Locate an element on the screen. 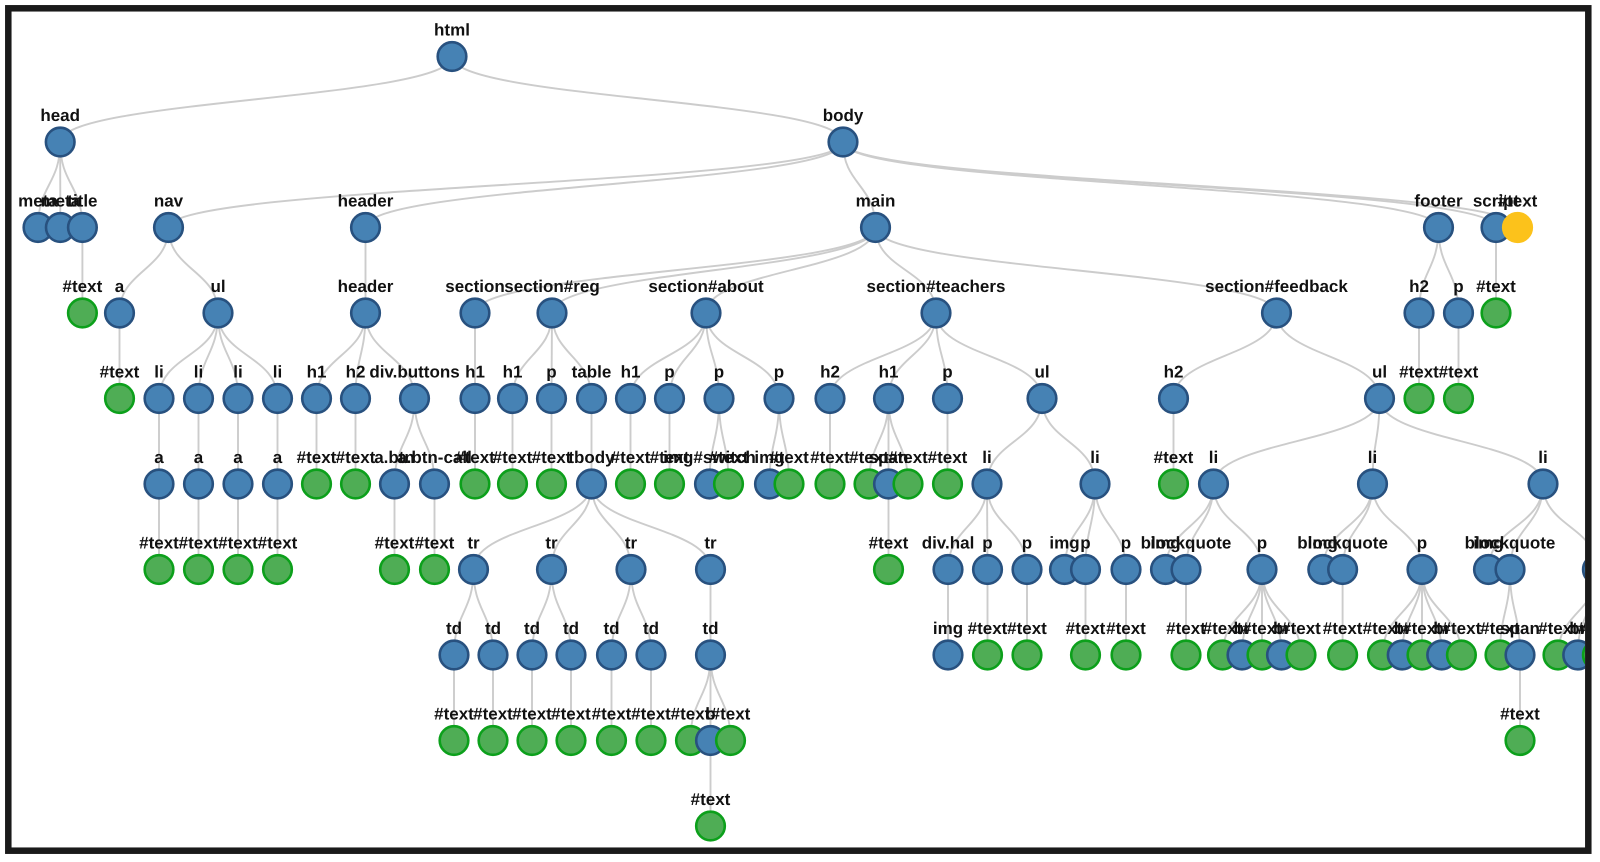  svg-text: section#feedback is located at coordinates (1276, 286).